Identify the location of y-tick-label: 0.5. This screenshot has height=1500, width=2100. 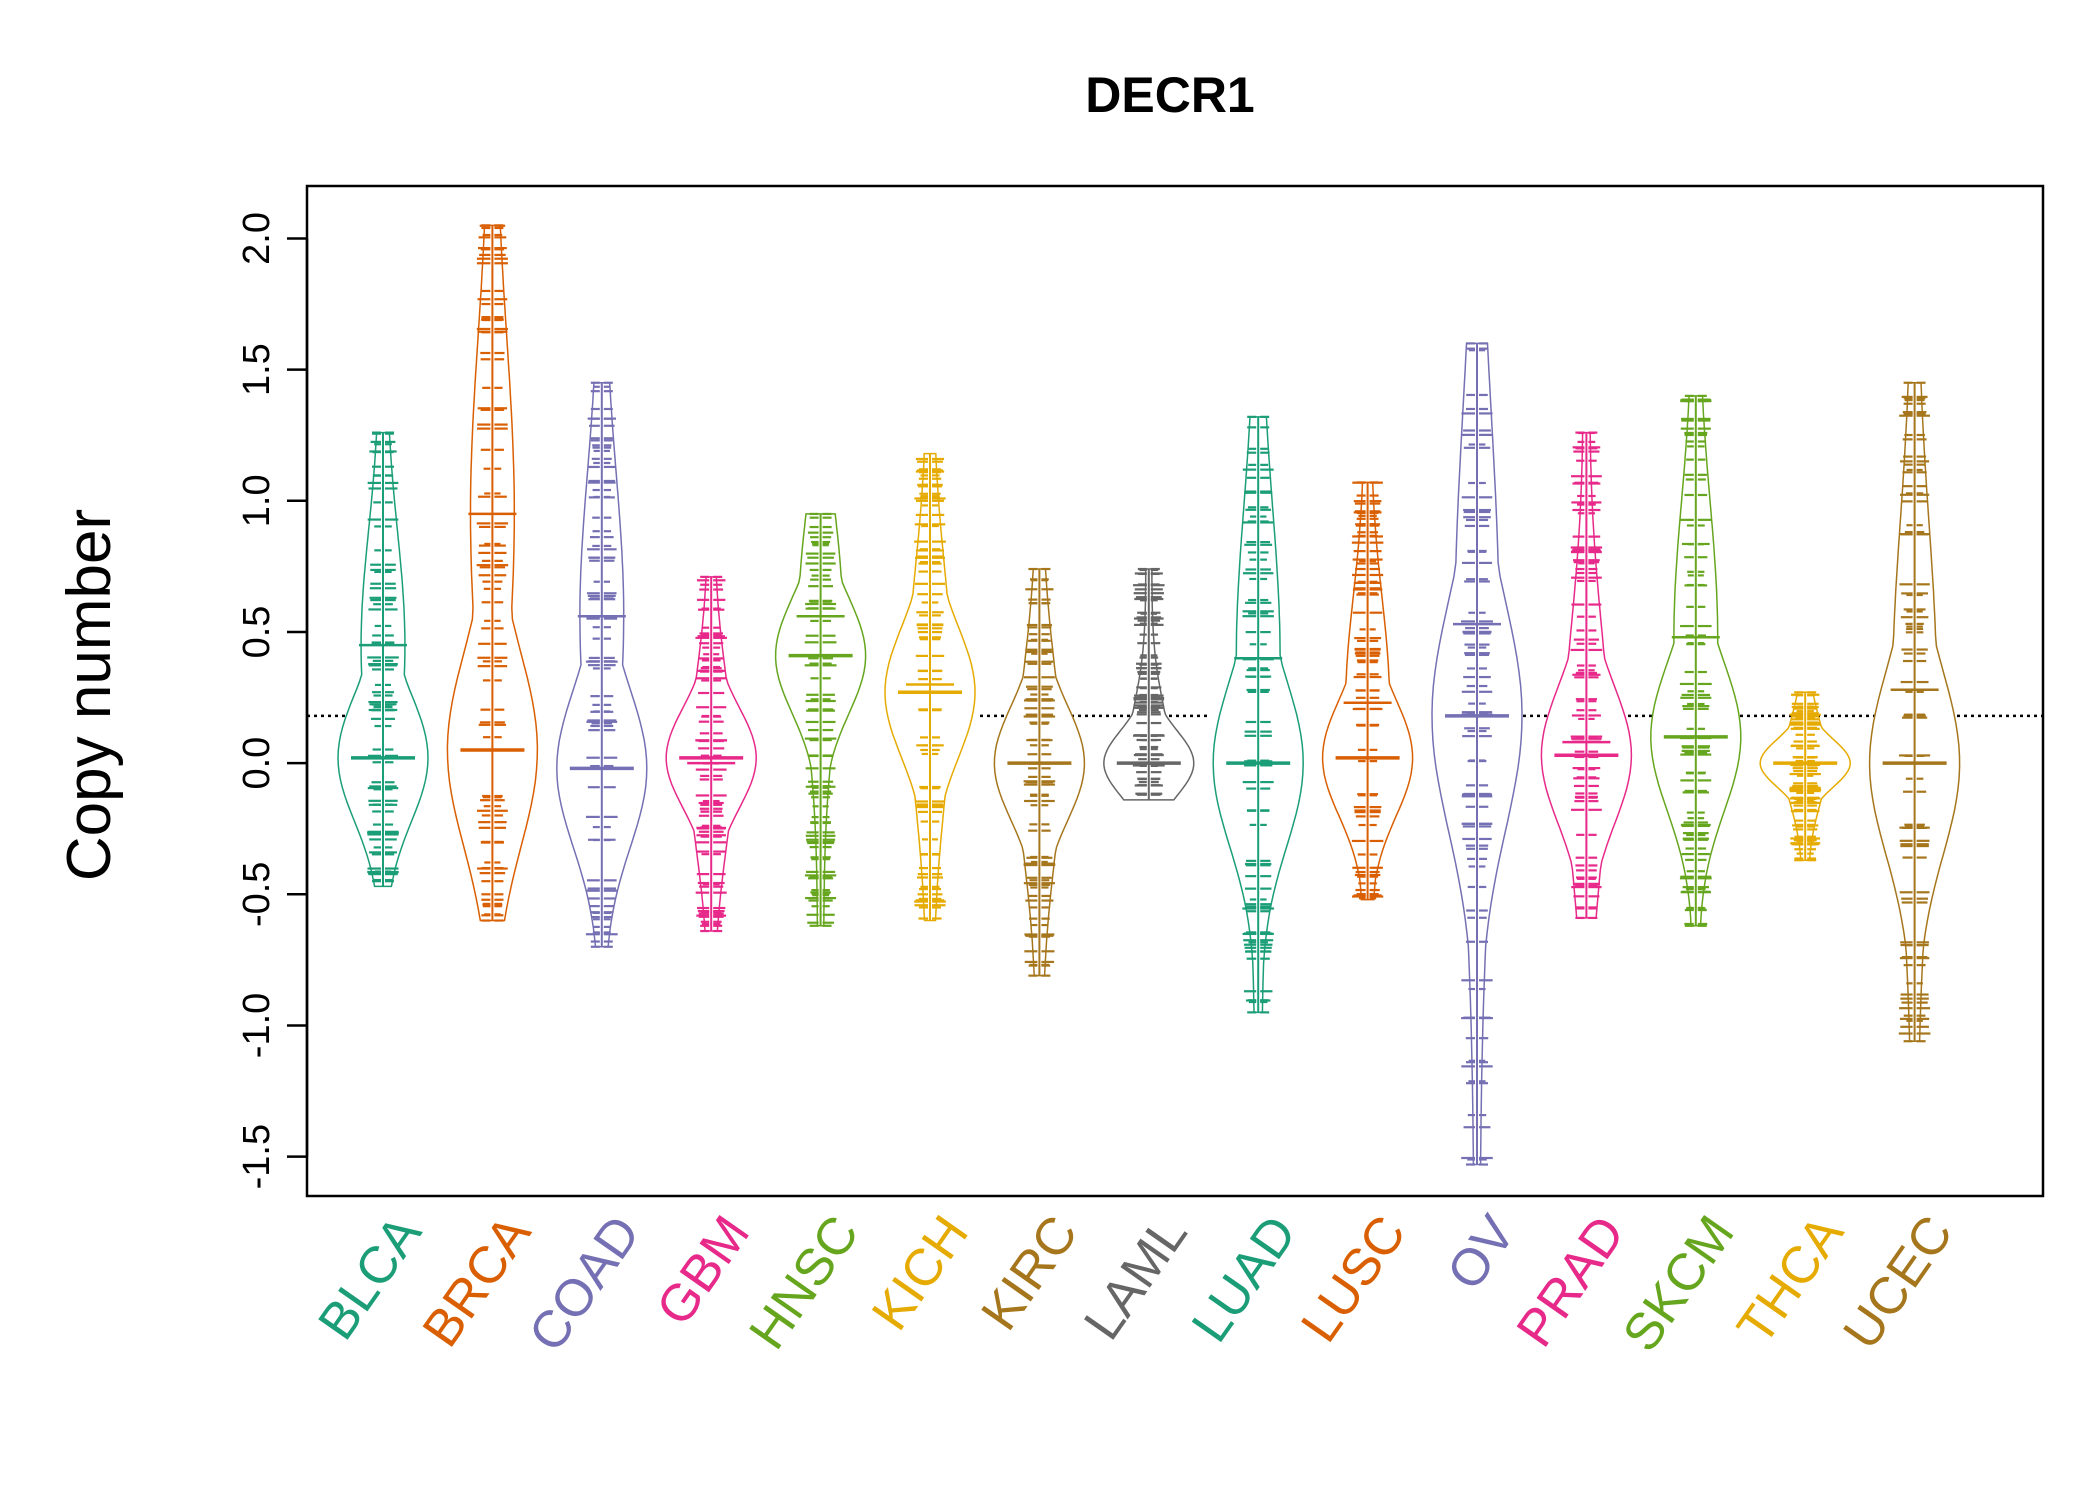
(257, 632).